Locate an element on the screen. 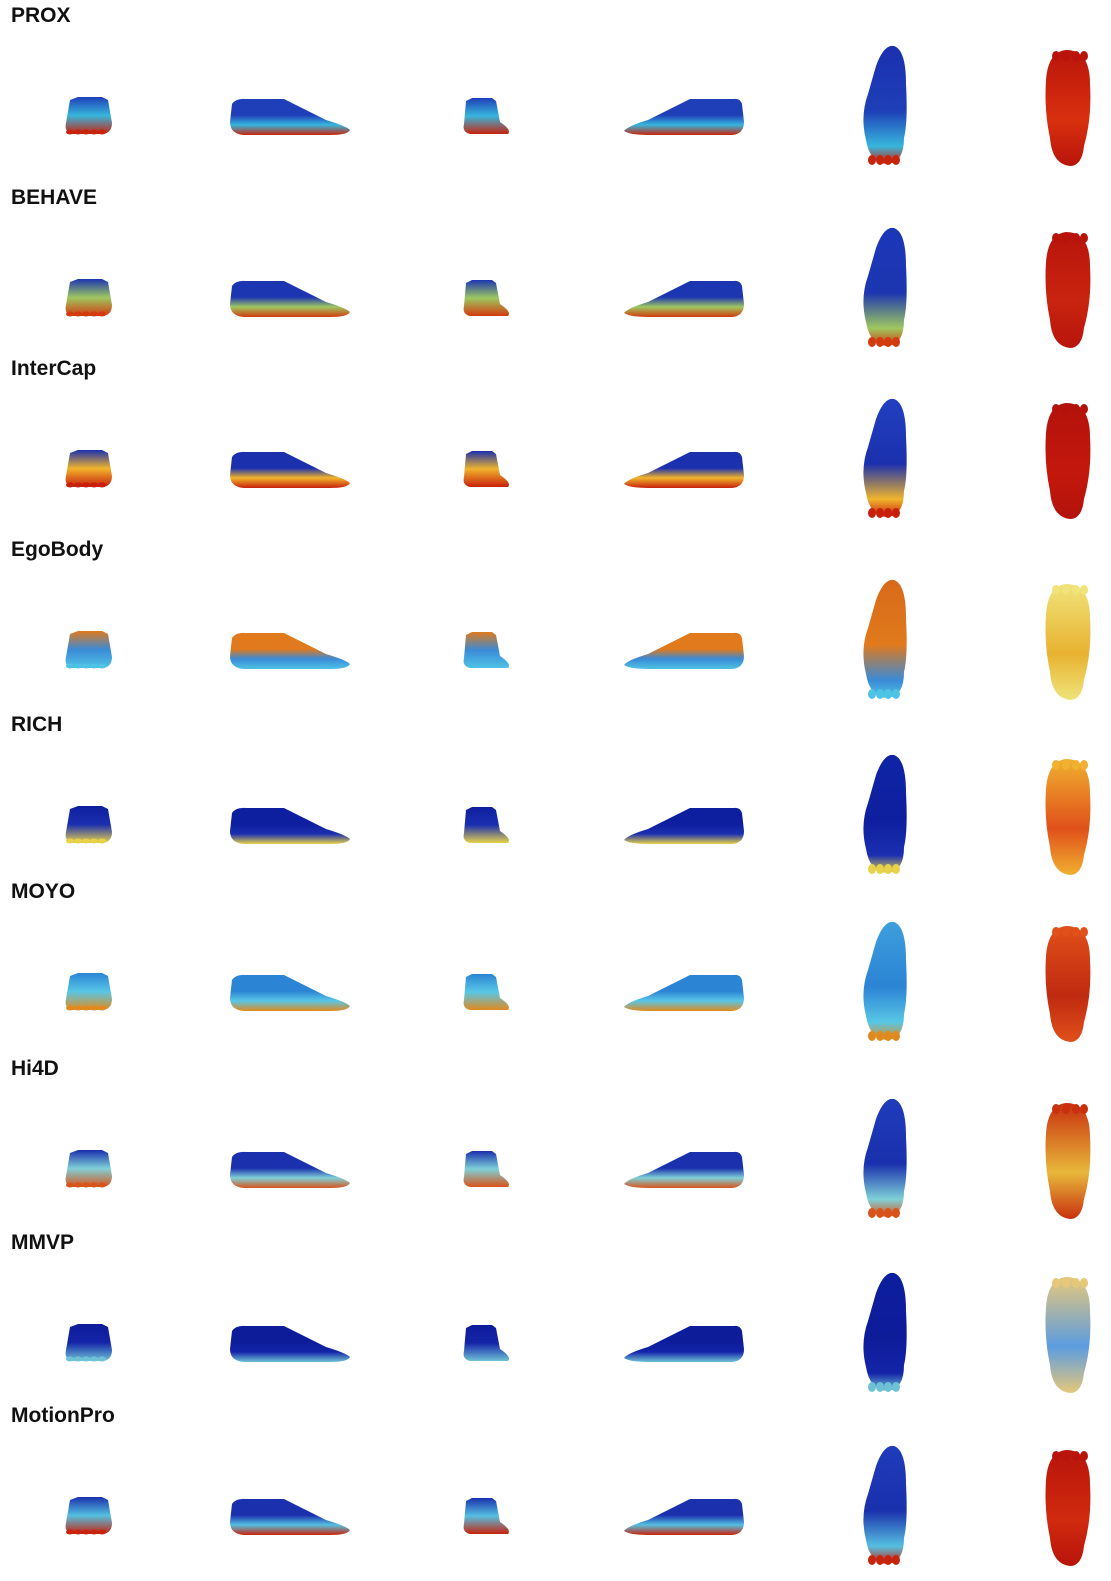  dataset-row-mmvp: MMVP is located at coordinates (555, 1319).